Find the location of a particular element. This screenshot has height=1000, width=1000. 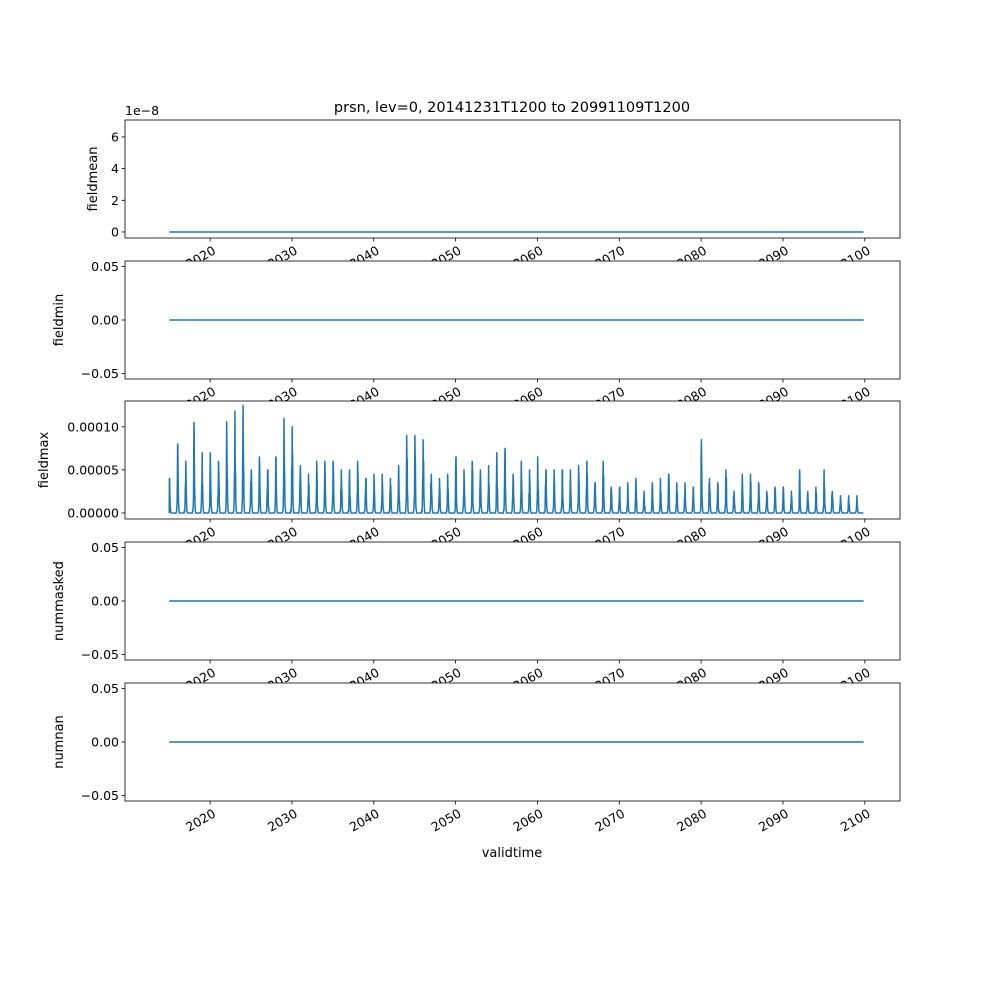

y-tick-label: 0 is located at coordinates (115, 231).